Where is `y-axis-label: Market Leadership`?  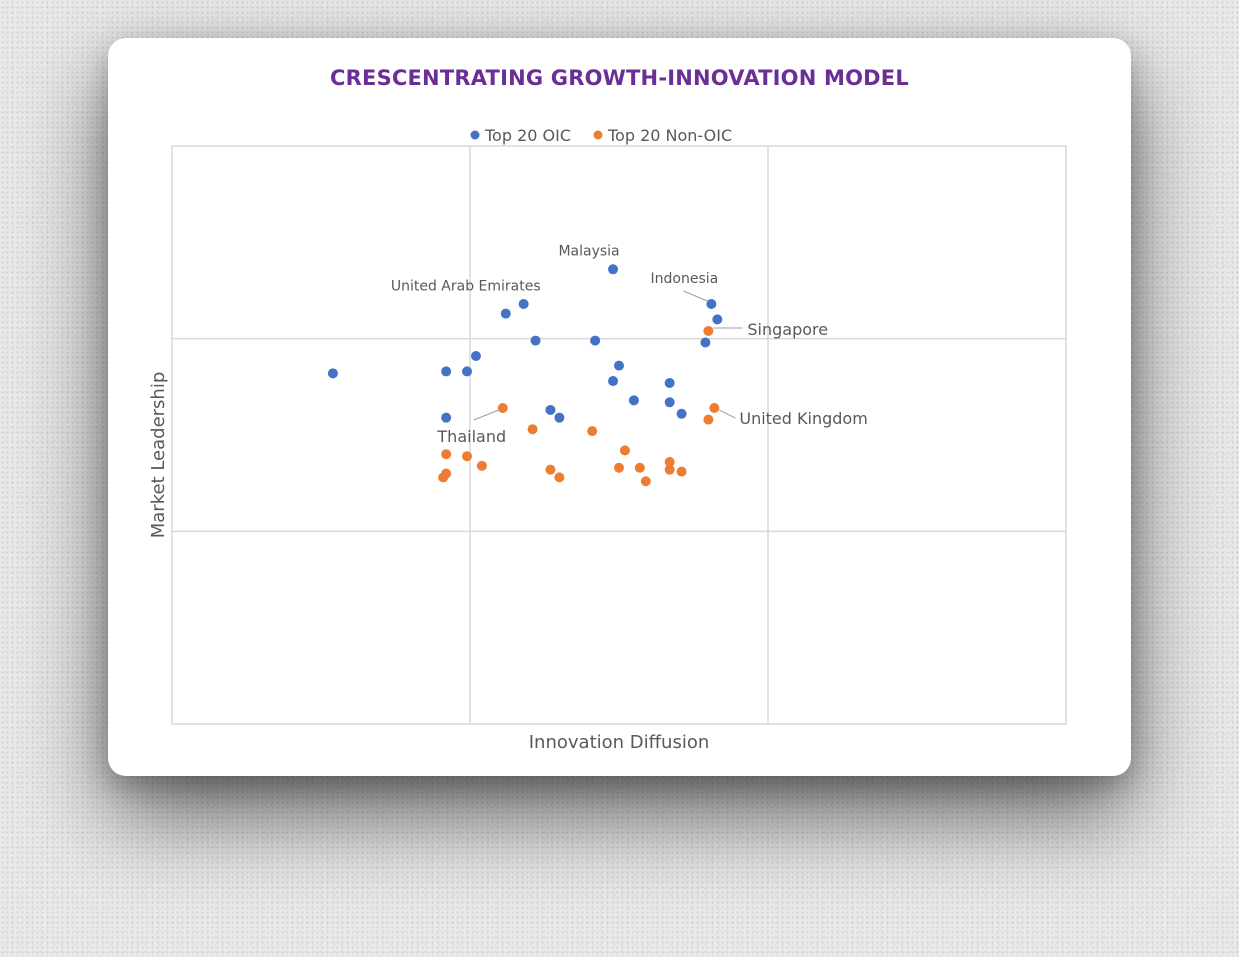 y-axis-label: Market Leadership is located at coordinates (158, 455).